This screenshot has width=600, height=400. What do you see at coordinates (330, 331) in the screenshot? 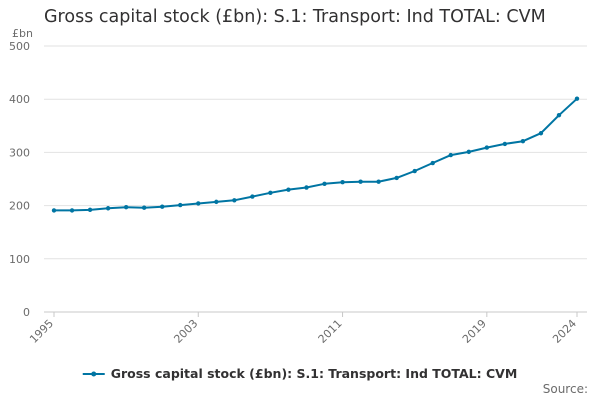
I see `x-tick-label: 2011` at bounding box center [330, 331].